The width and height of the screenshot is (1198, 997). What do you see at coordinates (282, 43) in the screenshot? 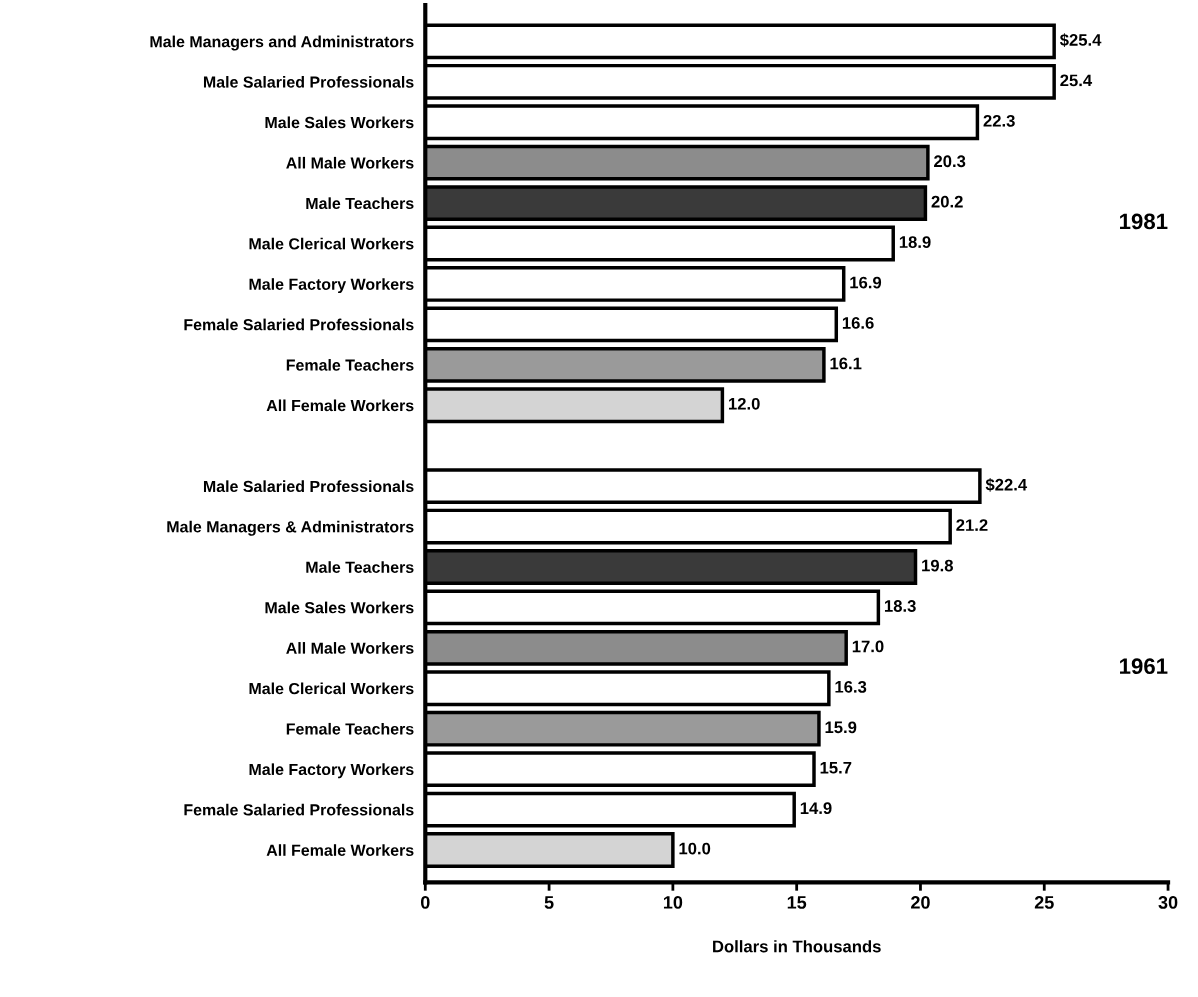
I see `y-tick-label: Male Managers and Administrators` at bounding box center [282, 43].